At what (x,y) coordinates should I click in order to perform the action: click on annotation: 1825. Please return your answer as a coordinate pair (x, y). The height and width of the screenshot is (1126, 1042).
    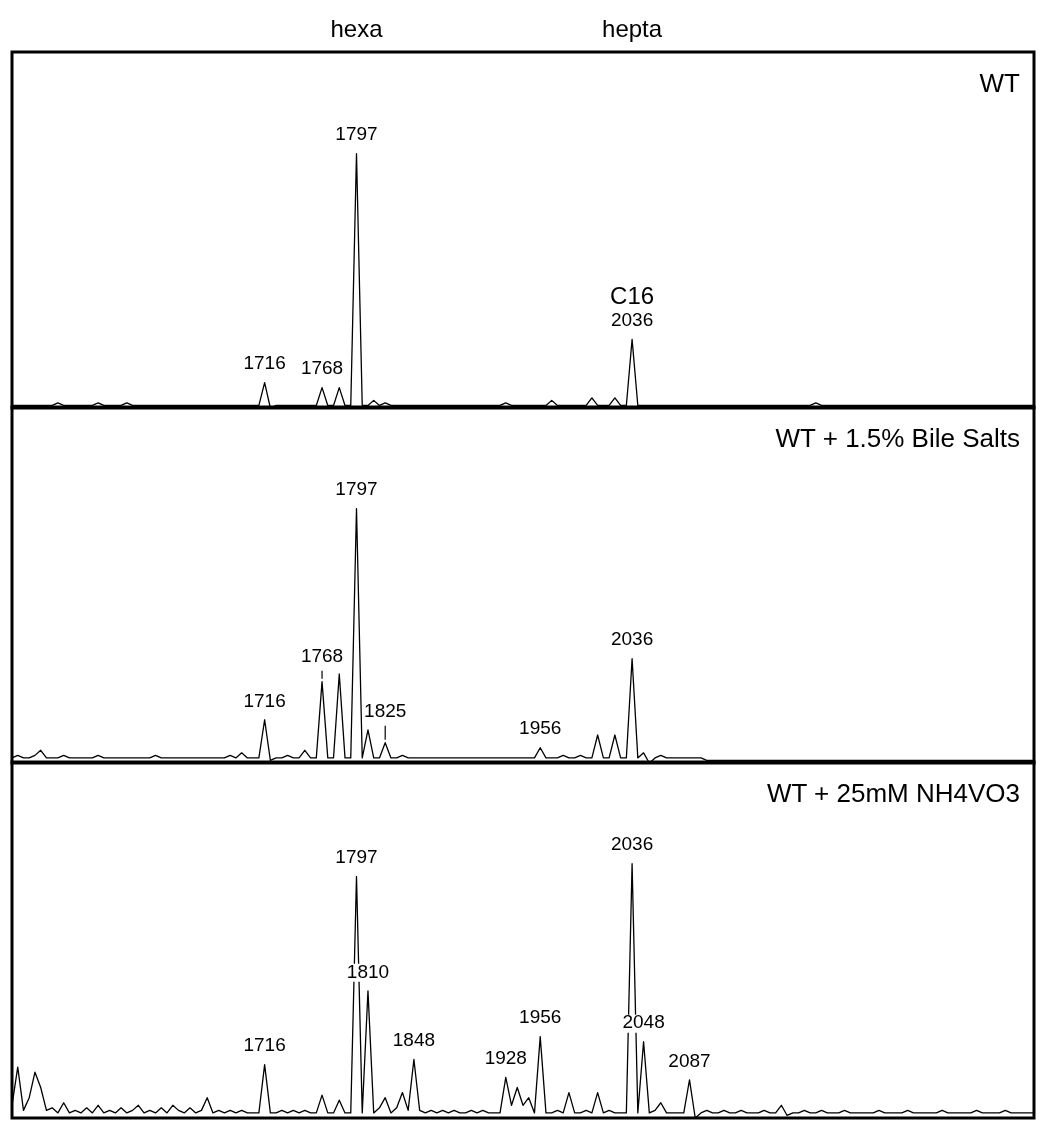
    Looking at the image, I should click on (385, 711).